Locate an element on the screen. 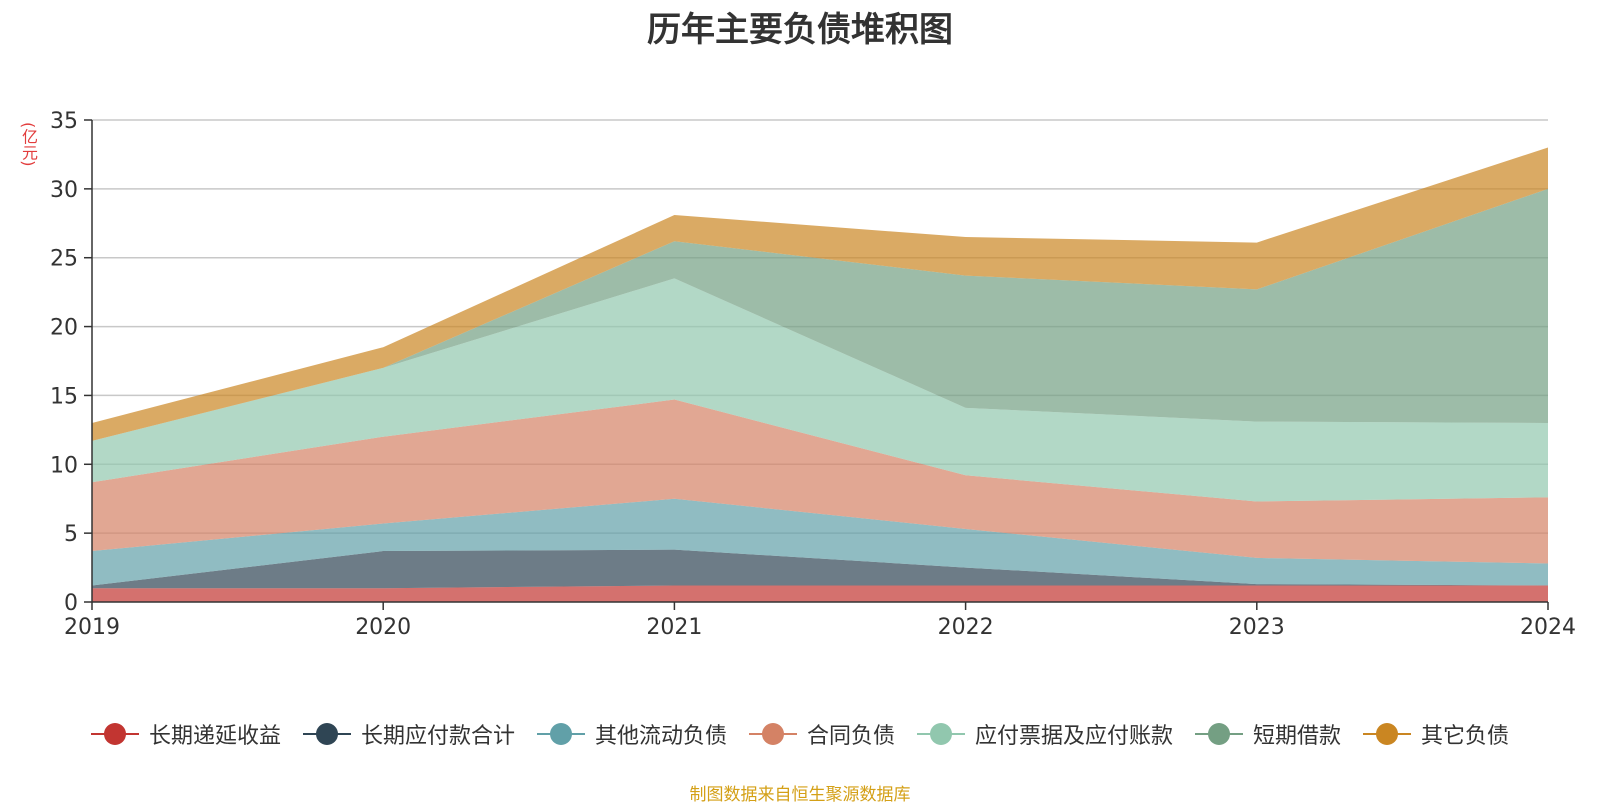  legend-item: 其他流动负债 is located at coordinates (631, 734).